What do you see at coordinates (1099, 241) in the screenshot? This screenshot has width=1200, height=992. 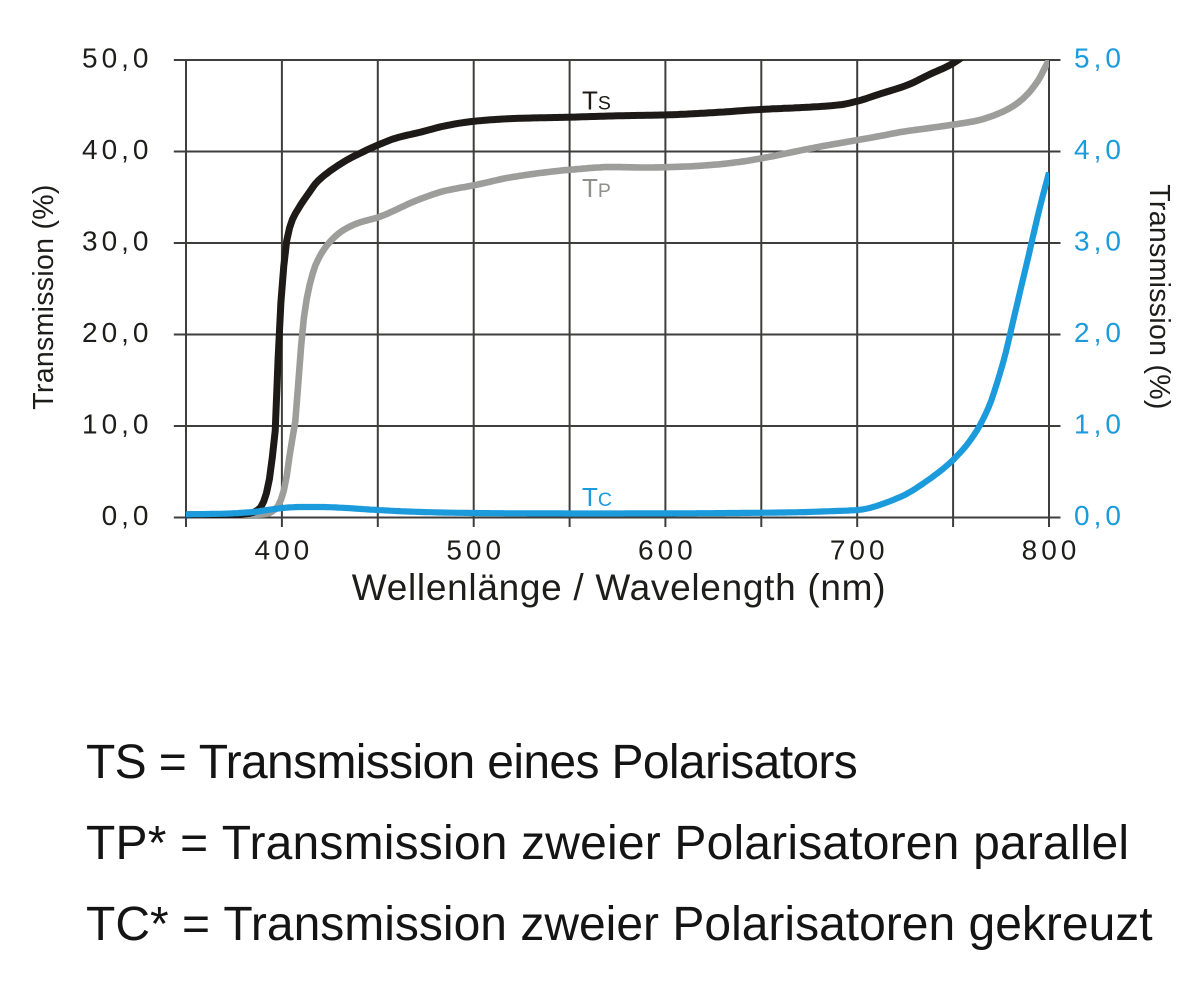 I see `svg-text: 3,0` at bounding box center [1099, 241].